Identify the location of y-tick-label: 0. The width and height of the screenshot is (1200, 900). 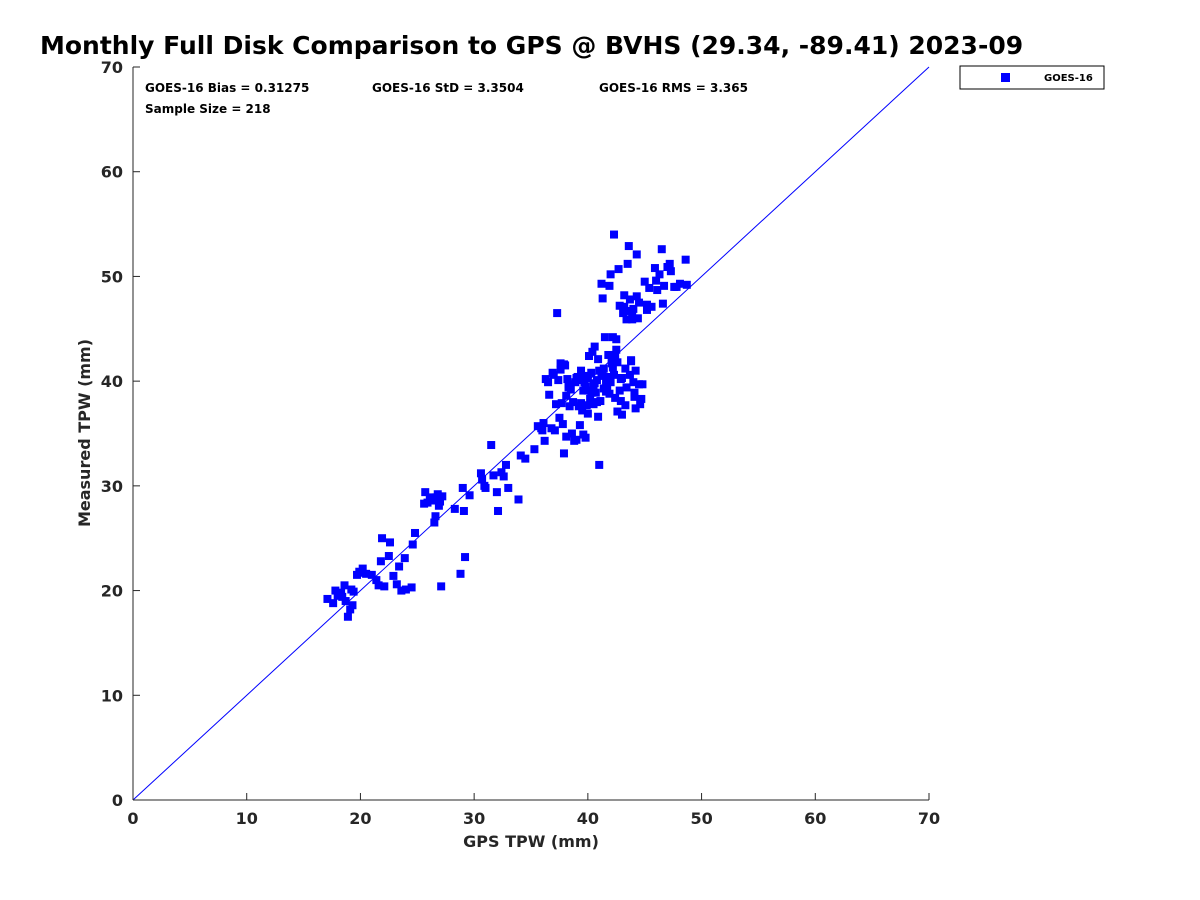
(117, 800).